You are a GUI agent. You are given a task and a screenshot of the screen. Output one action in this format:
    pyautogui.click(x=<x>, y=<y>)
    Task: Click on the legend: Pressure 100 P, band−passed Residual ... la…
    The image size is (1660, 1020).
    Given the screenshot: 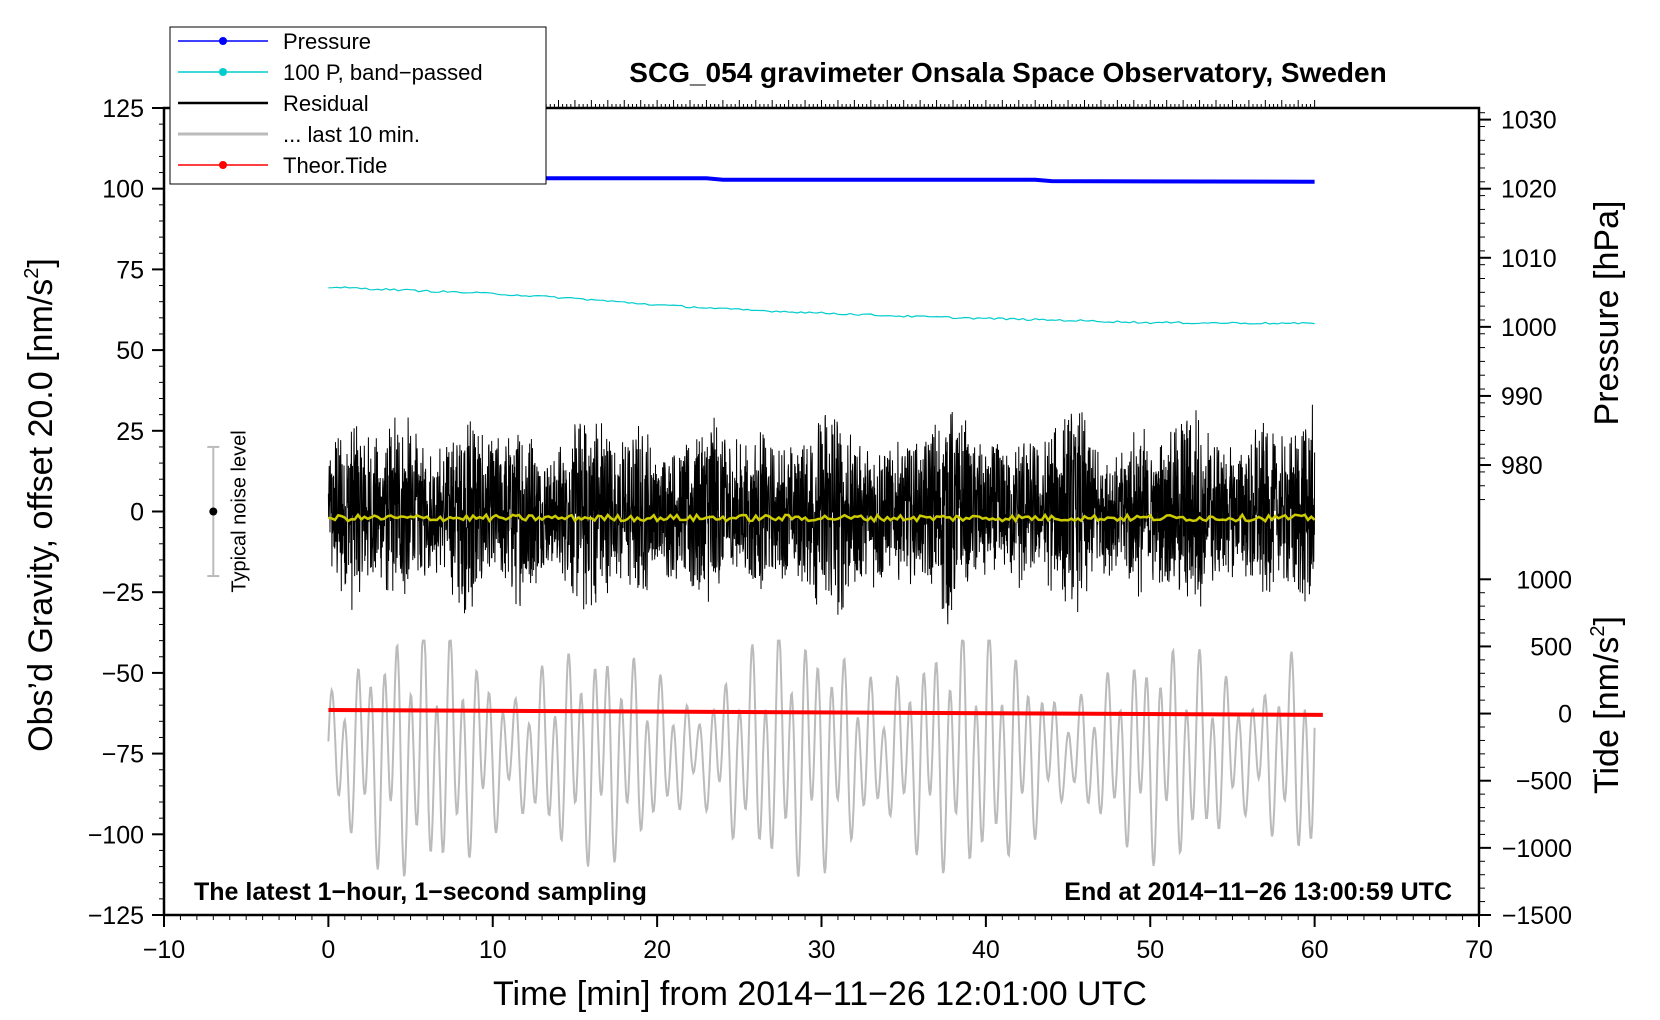 What is the action you would take?
    pyautogui.click(x=358, y=105)
    